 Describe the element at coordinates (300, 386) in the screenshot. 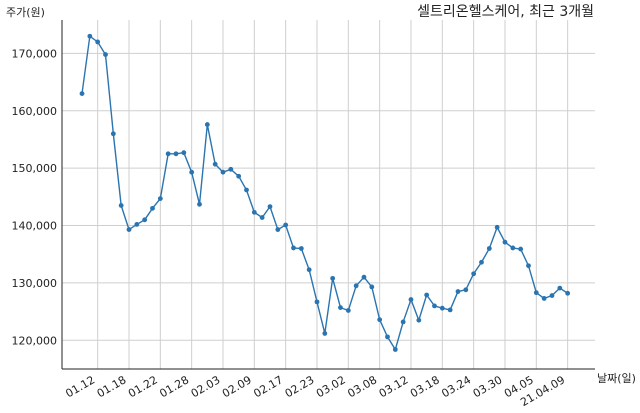

I see `x-tick-label: 02.23` at that location.